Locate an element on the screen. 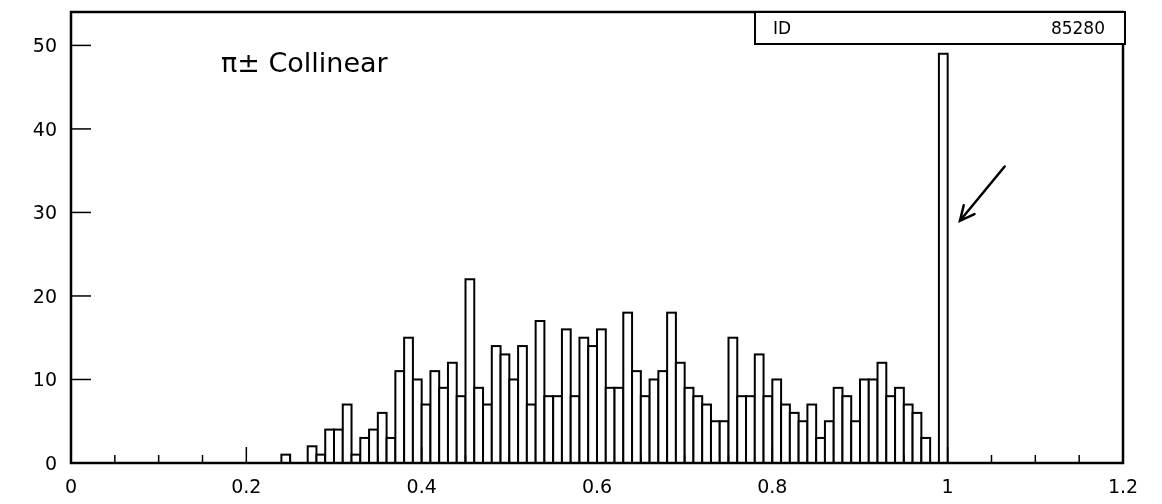 Image resolution: width=1162 pixels, height=504 pixels. x-tick-label: 0.8 is located at coordinates (772, 486).